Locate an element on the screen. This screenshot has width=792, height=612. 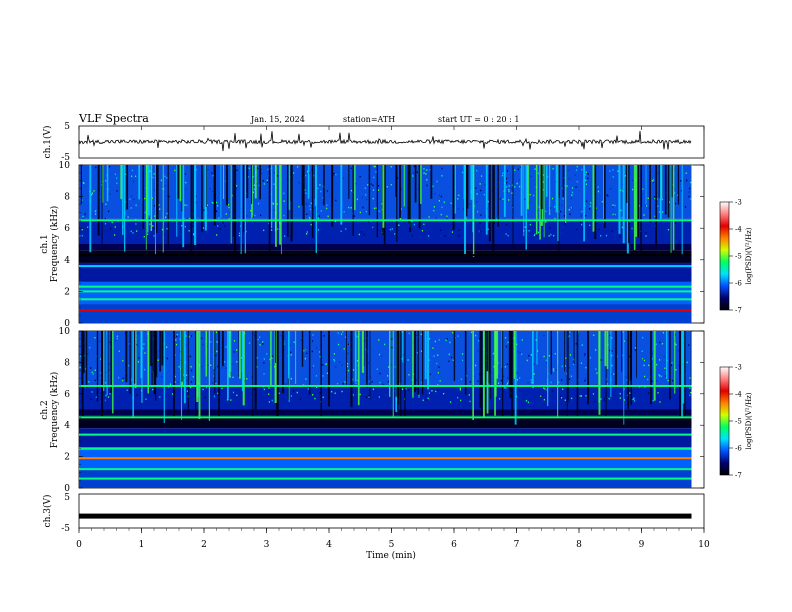
colorbar-tick-label: -3 is located at coordinates (738, 368).